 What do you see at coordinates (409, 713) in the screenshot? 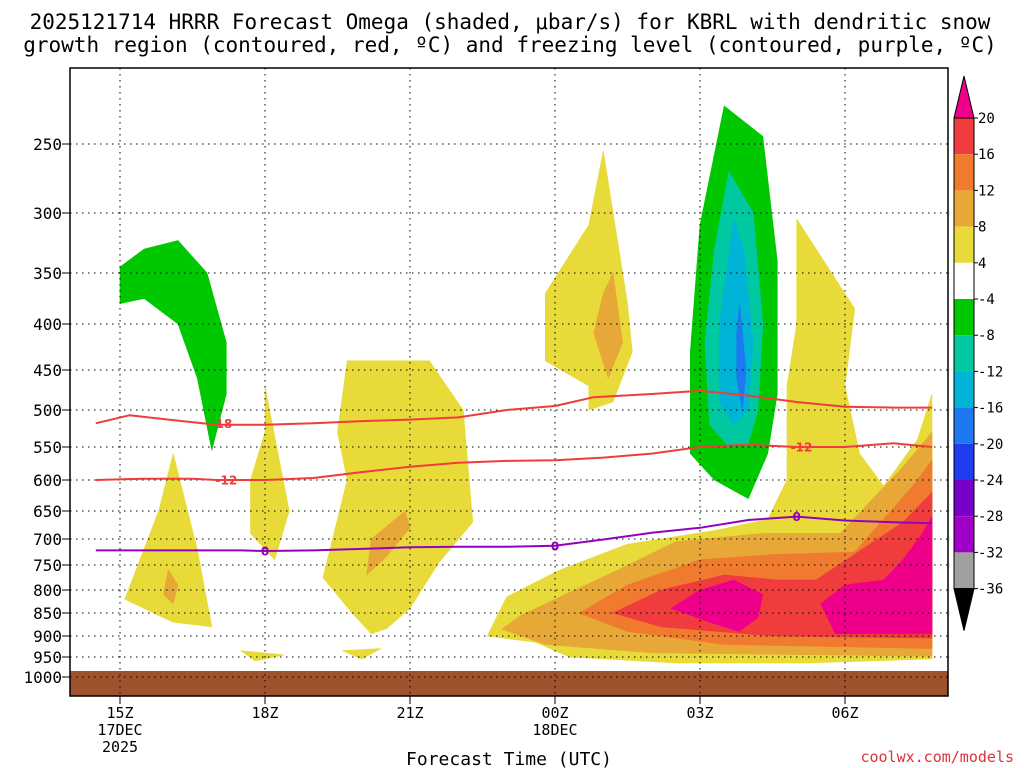
I see `xtick-label-21-0: 21Z` at bounding box center [409, 713].